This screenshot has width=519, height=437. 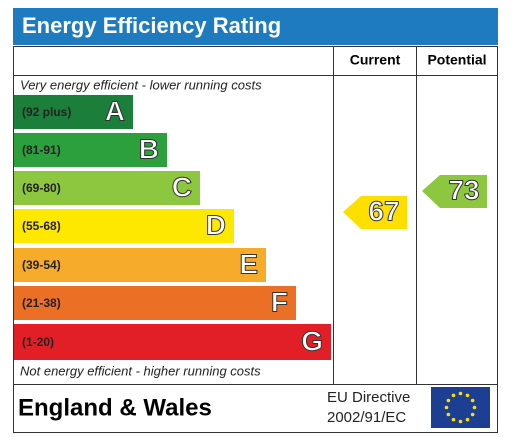 I want to click on column-header: Current, so click(x=375, y=60).